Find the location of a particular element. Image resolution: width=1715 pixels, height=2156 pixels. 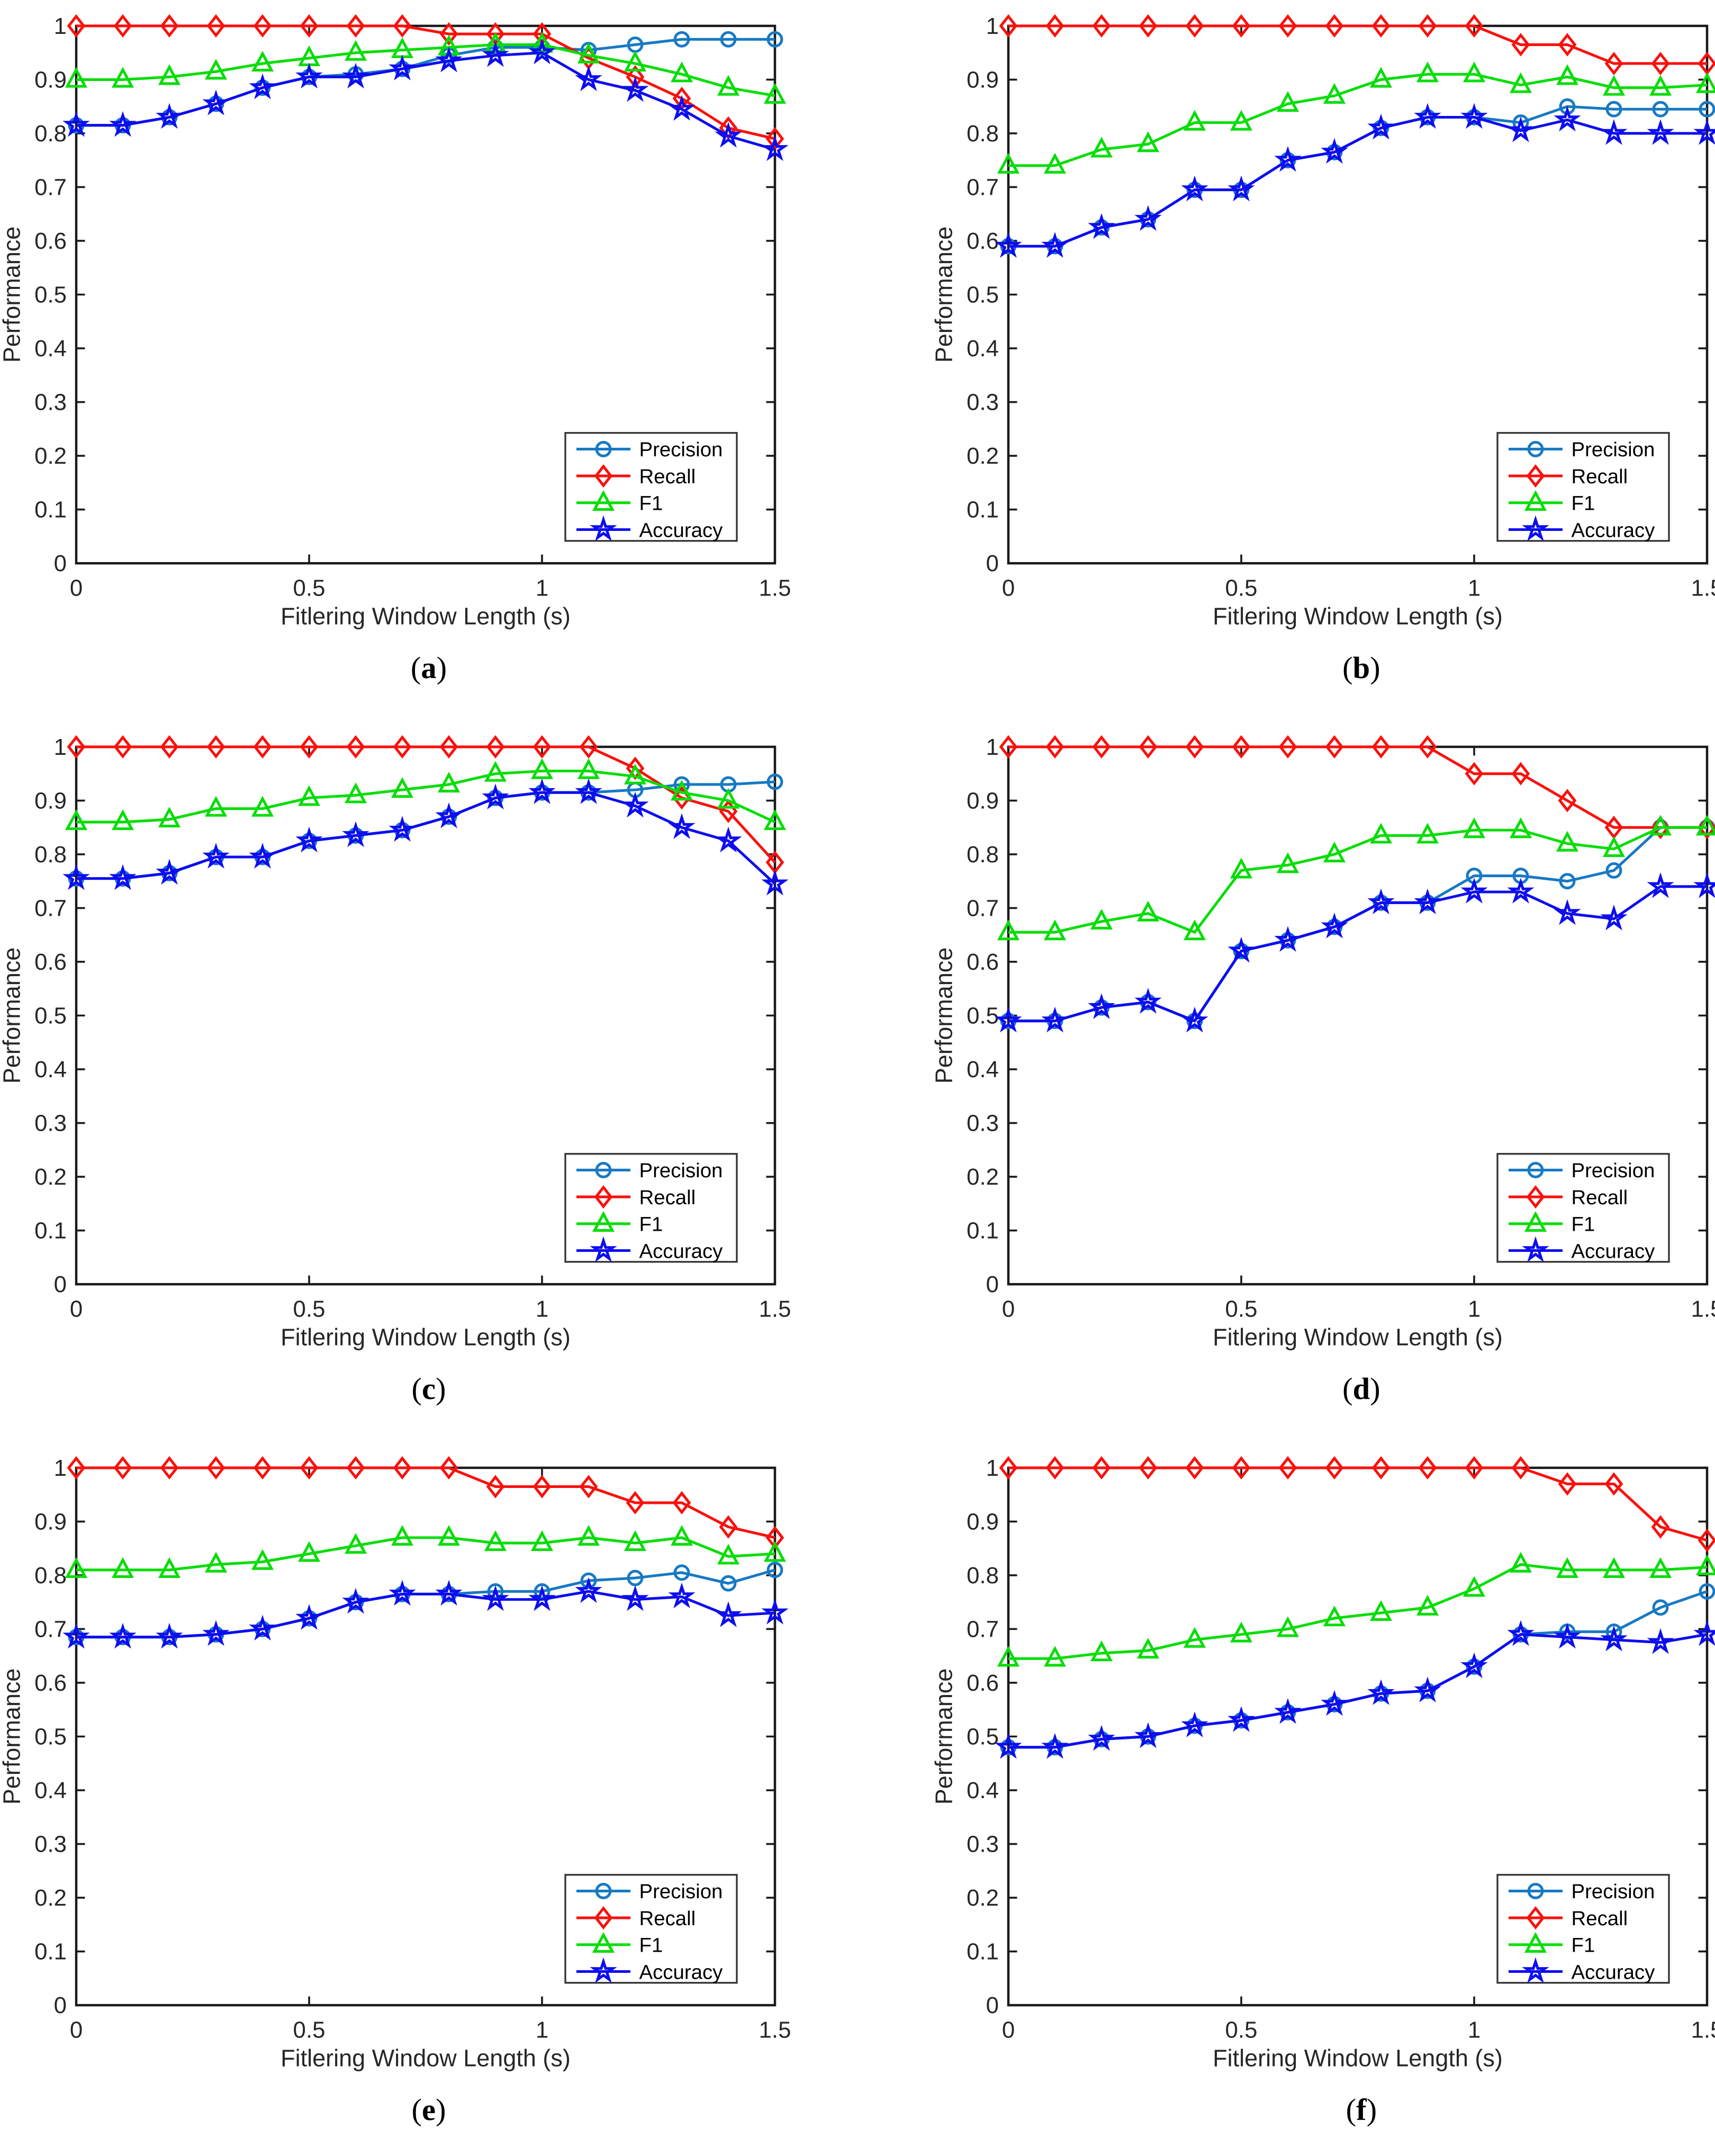

y-tick-label: 0 is located at coordinates (993, 563).